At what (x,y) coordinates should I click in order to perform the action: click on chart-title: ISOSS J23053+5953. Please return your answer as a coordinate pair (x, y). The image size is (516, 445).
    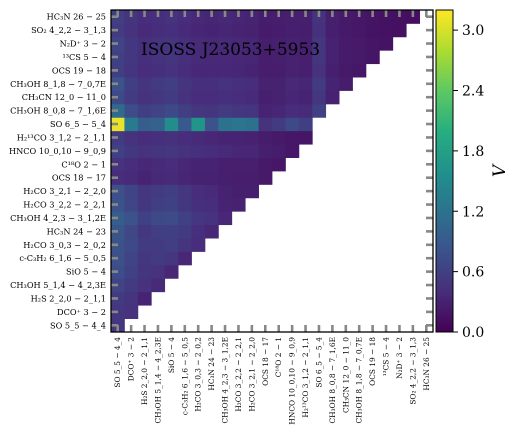
    Looking at the image, I should click on (230, 50).